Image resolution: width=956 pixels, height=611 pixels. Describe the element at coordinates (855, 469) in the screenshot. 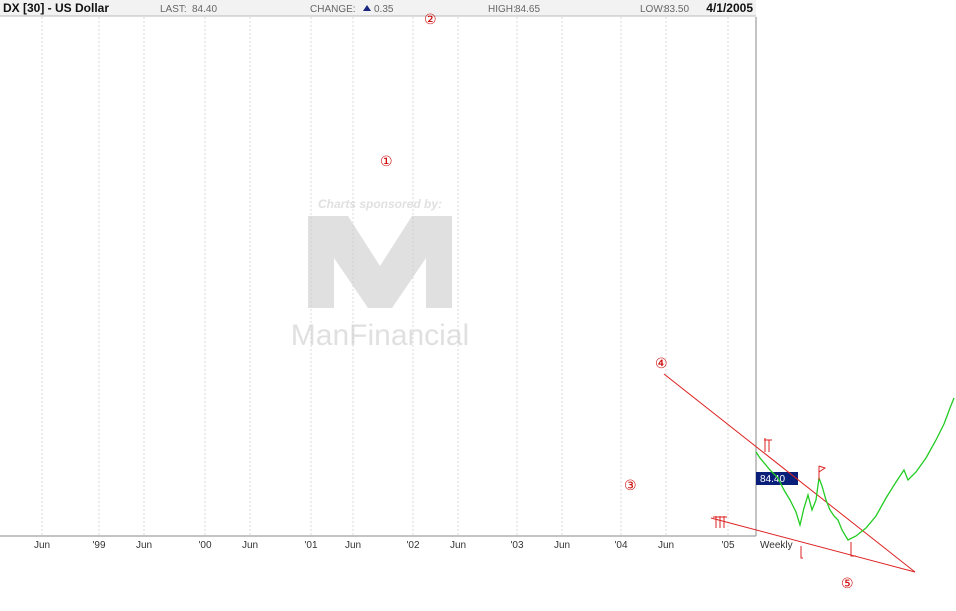

I see `projection-path` at that location.